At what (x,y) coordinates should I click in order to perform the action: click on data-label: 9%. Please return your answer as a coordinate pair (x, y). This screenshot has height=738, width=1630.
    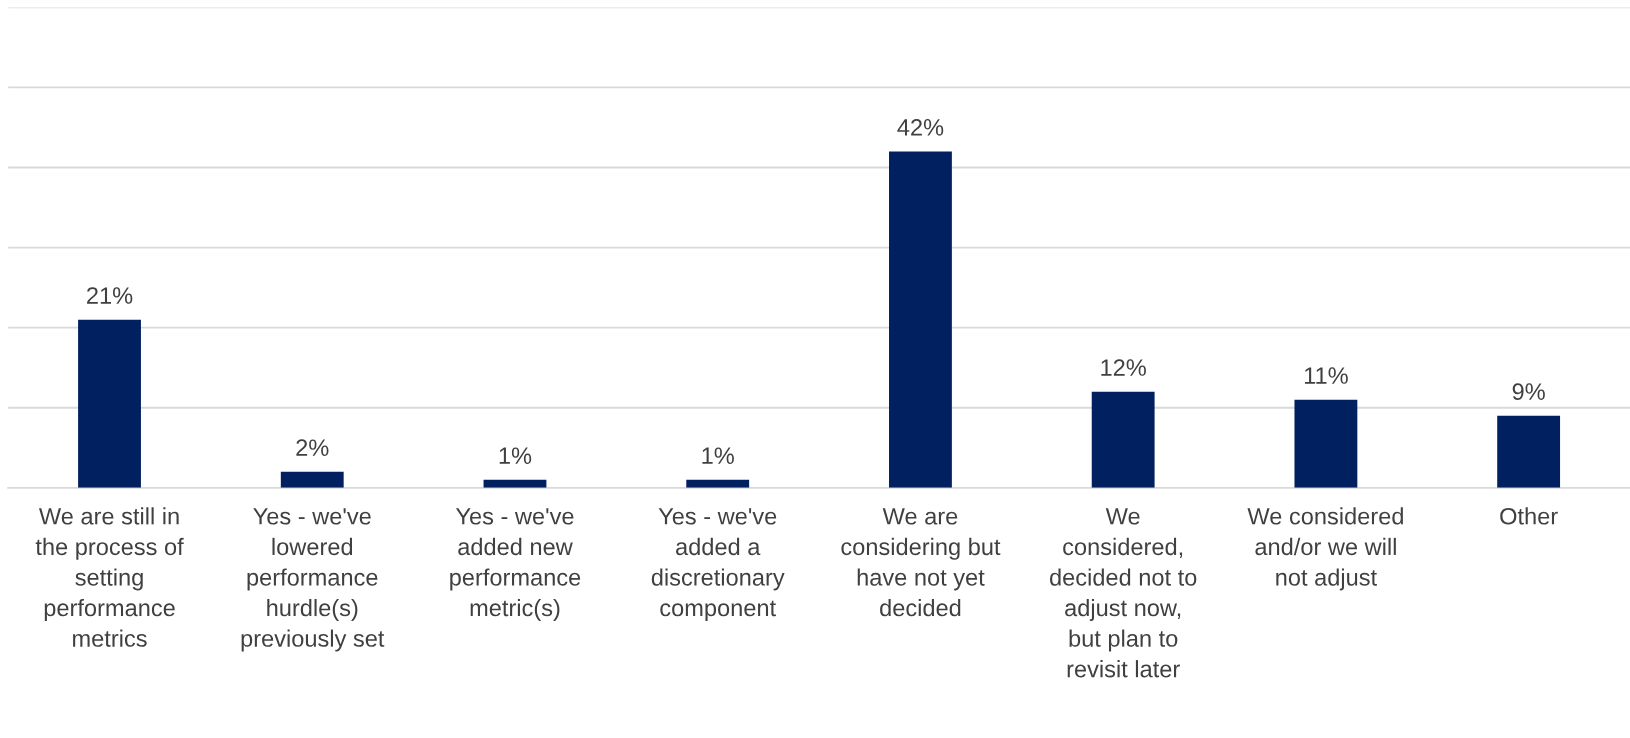
    Looking at the image, I should click on (1528, 391).